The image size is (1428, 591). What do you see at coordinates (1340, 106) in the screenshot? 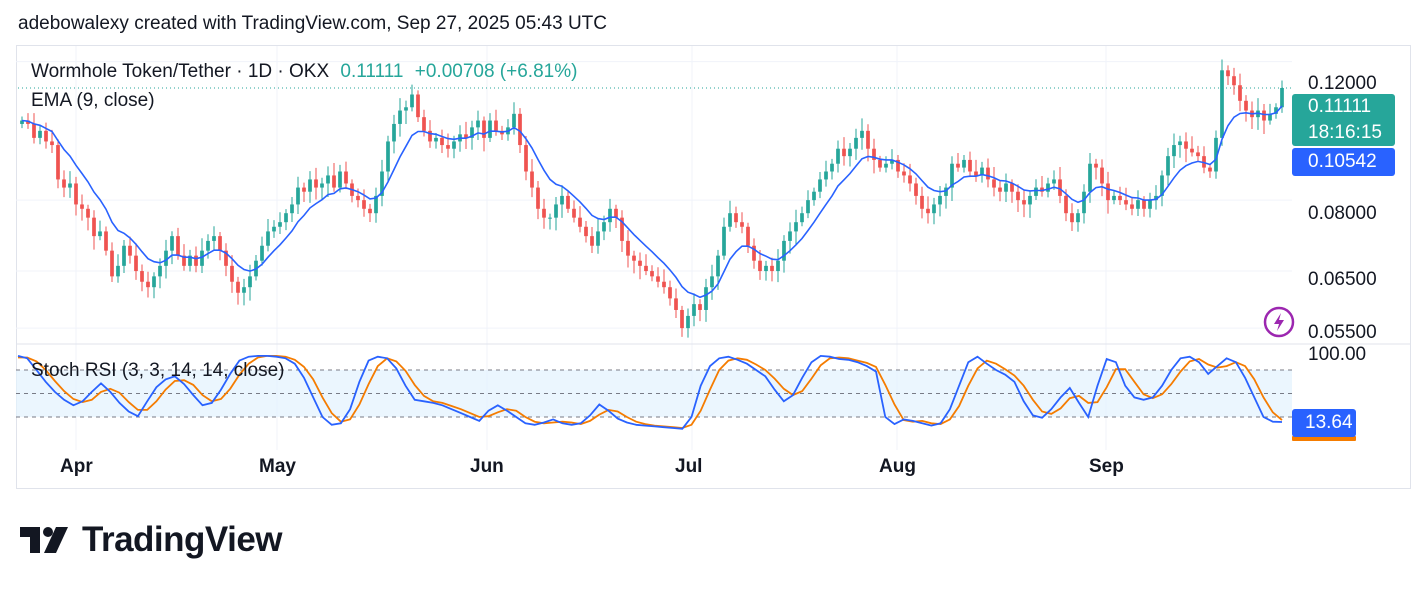
I see `last-price-value: 0.11111` at bounding box center [1340, 106].